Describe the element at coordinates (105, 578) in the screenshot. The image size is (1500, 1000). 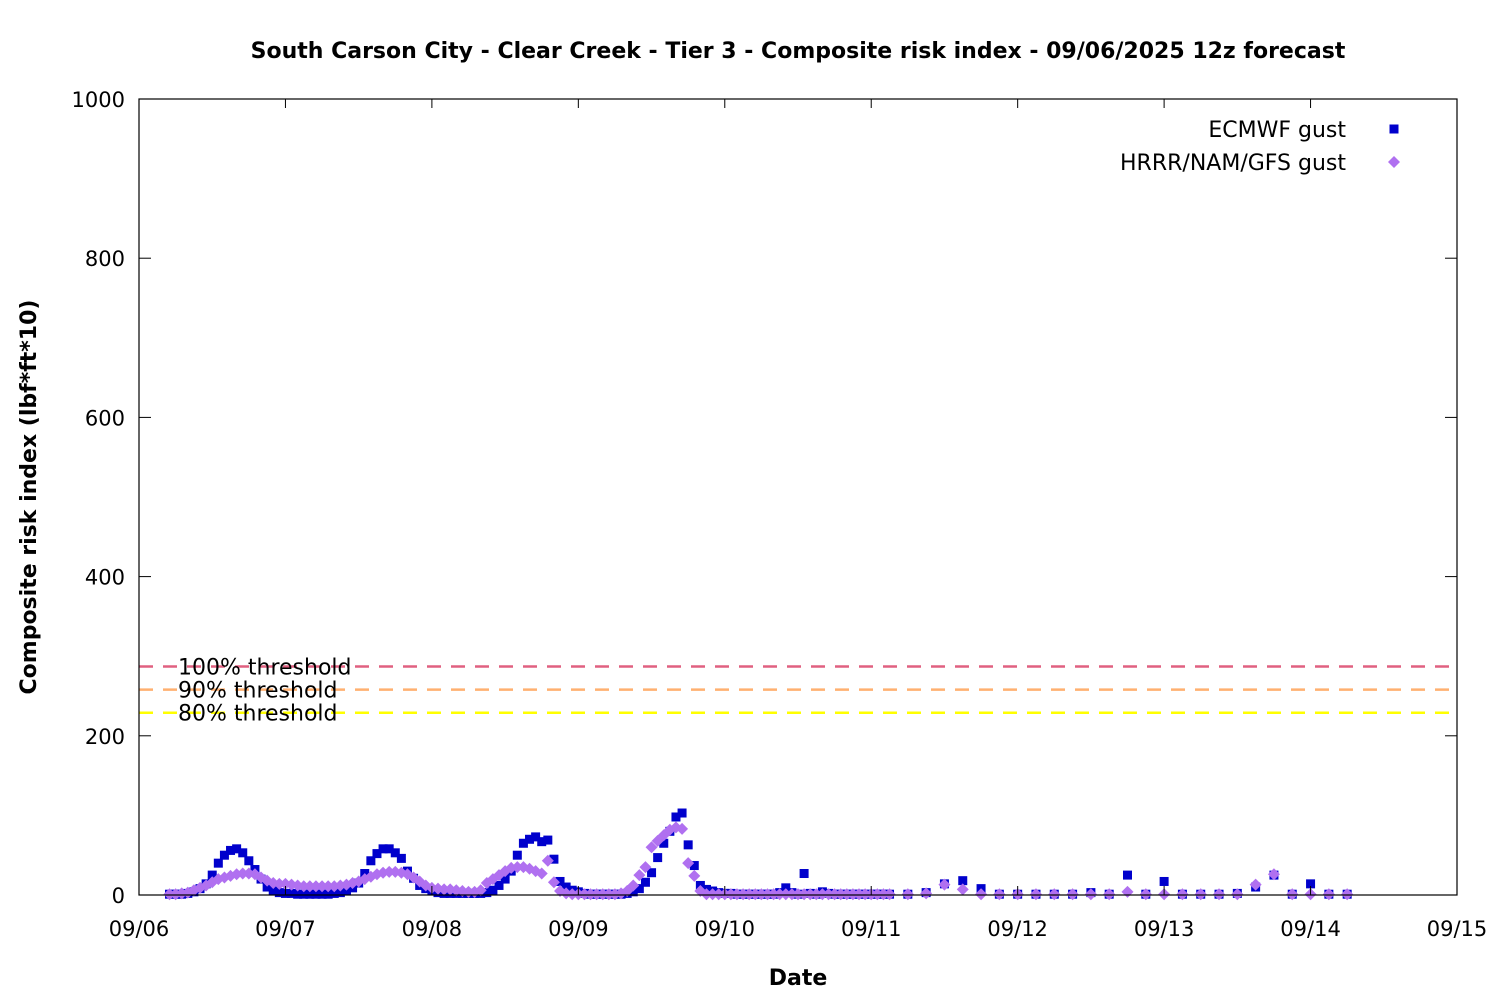
I see `y-tick-label: 400` at that location.